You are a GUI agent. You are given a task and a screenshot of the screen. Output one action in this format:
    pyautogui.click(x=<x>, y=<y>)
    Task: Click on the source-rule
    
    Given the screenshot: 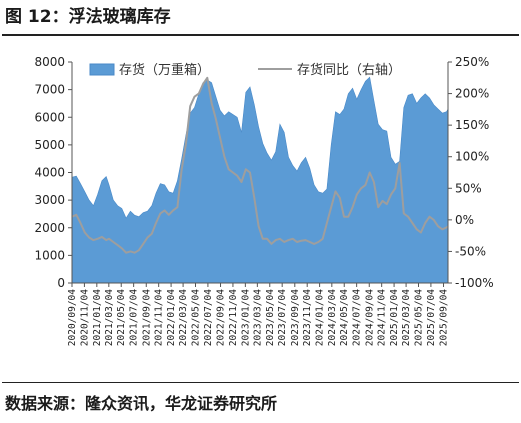 What is the action you would take?
    pyautogui.click(x=260, y=382)
    